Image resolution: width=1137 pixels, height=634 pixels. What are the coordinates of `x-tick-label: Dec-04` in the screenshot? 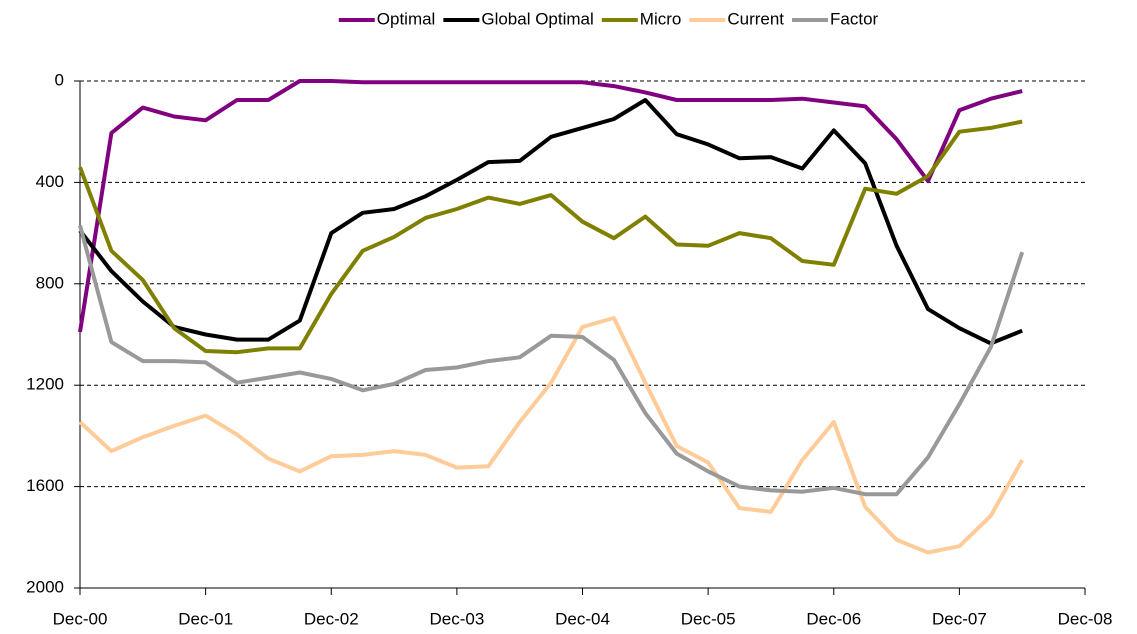 It's located at (582, 618).